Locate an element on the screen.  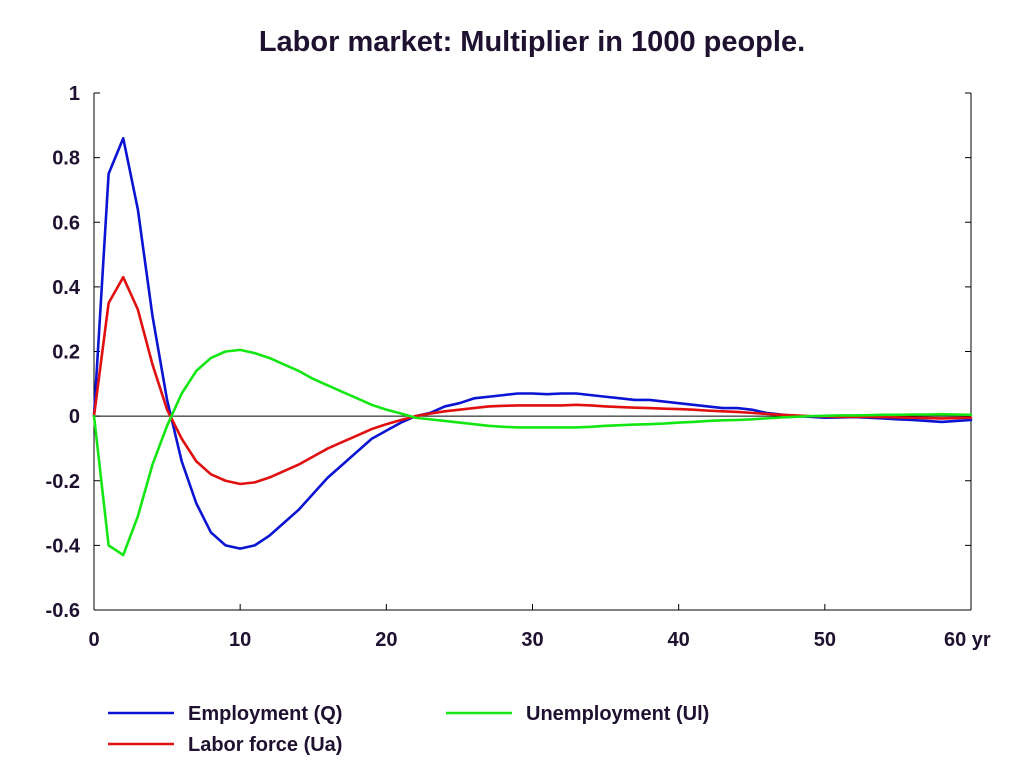
x-axis: 0 10 20 30 40 50 60 yr is located at coordinates (539, 627).